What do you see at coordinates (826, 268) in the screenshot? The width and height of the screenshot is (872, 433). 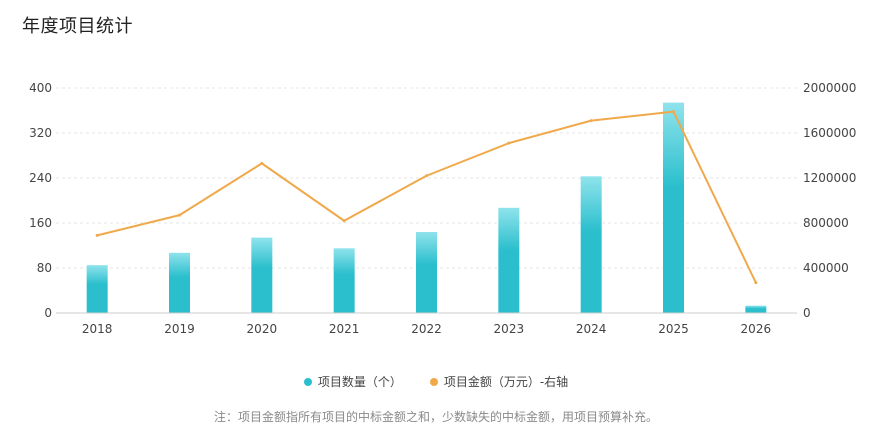 I see `right-axis-tick-label: 400000` at bounding box center [826, 268].